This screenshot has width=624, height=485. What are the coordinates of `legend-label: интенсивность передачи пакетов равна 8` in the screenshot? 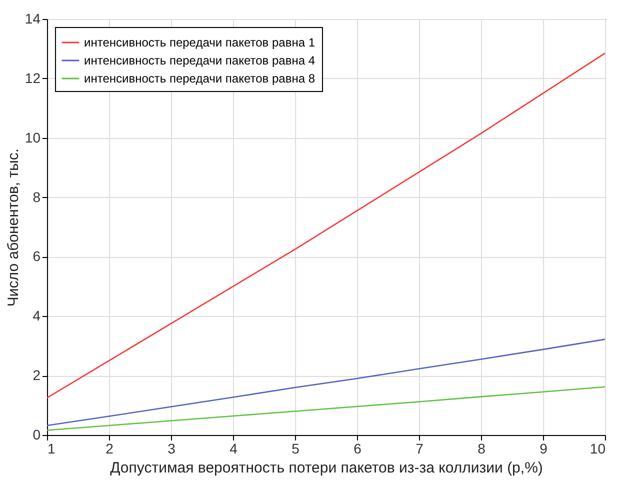 It's located at (200, 79).